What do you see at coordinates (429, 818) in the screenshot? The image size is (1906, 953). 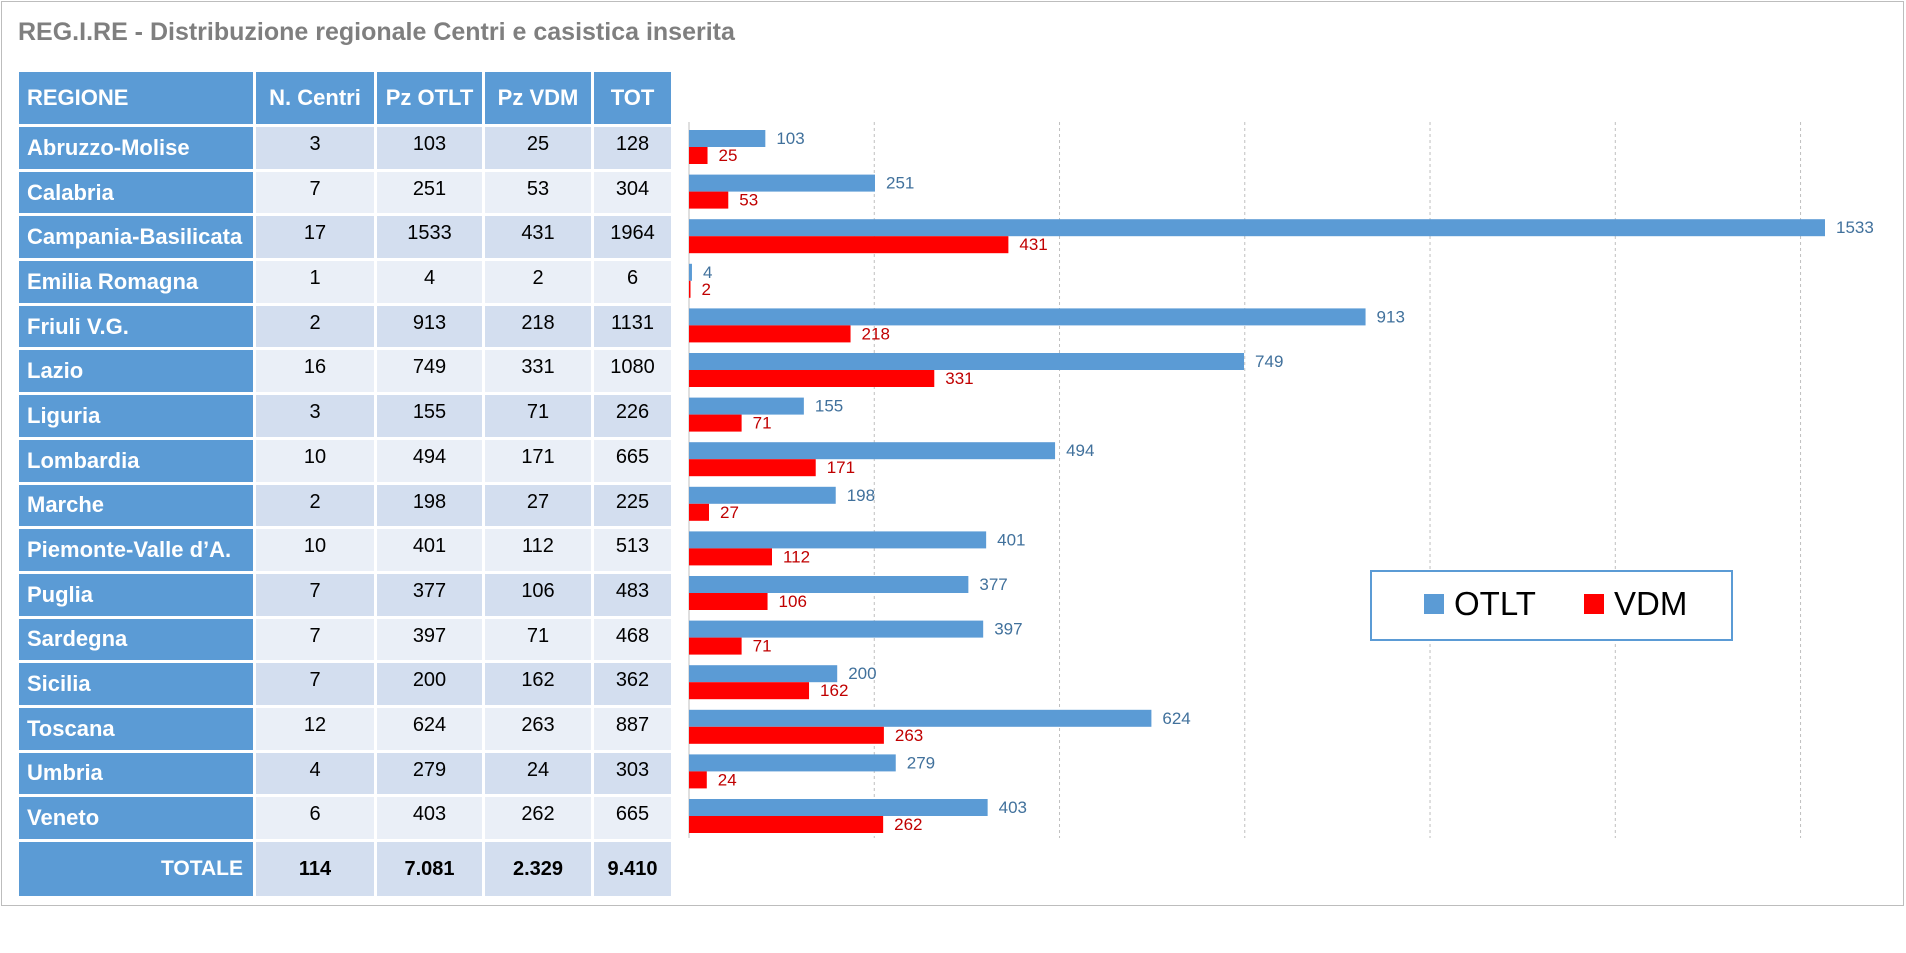 I see `pz-otlt-cell: 403` at bounding box center [429, 818].